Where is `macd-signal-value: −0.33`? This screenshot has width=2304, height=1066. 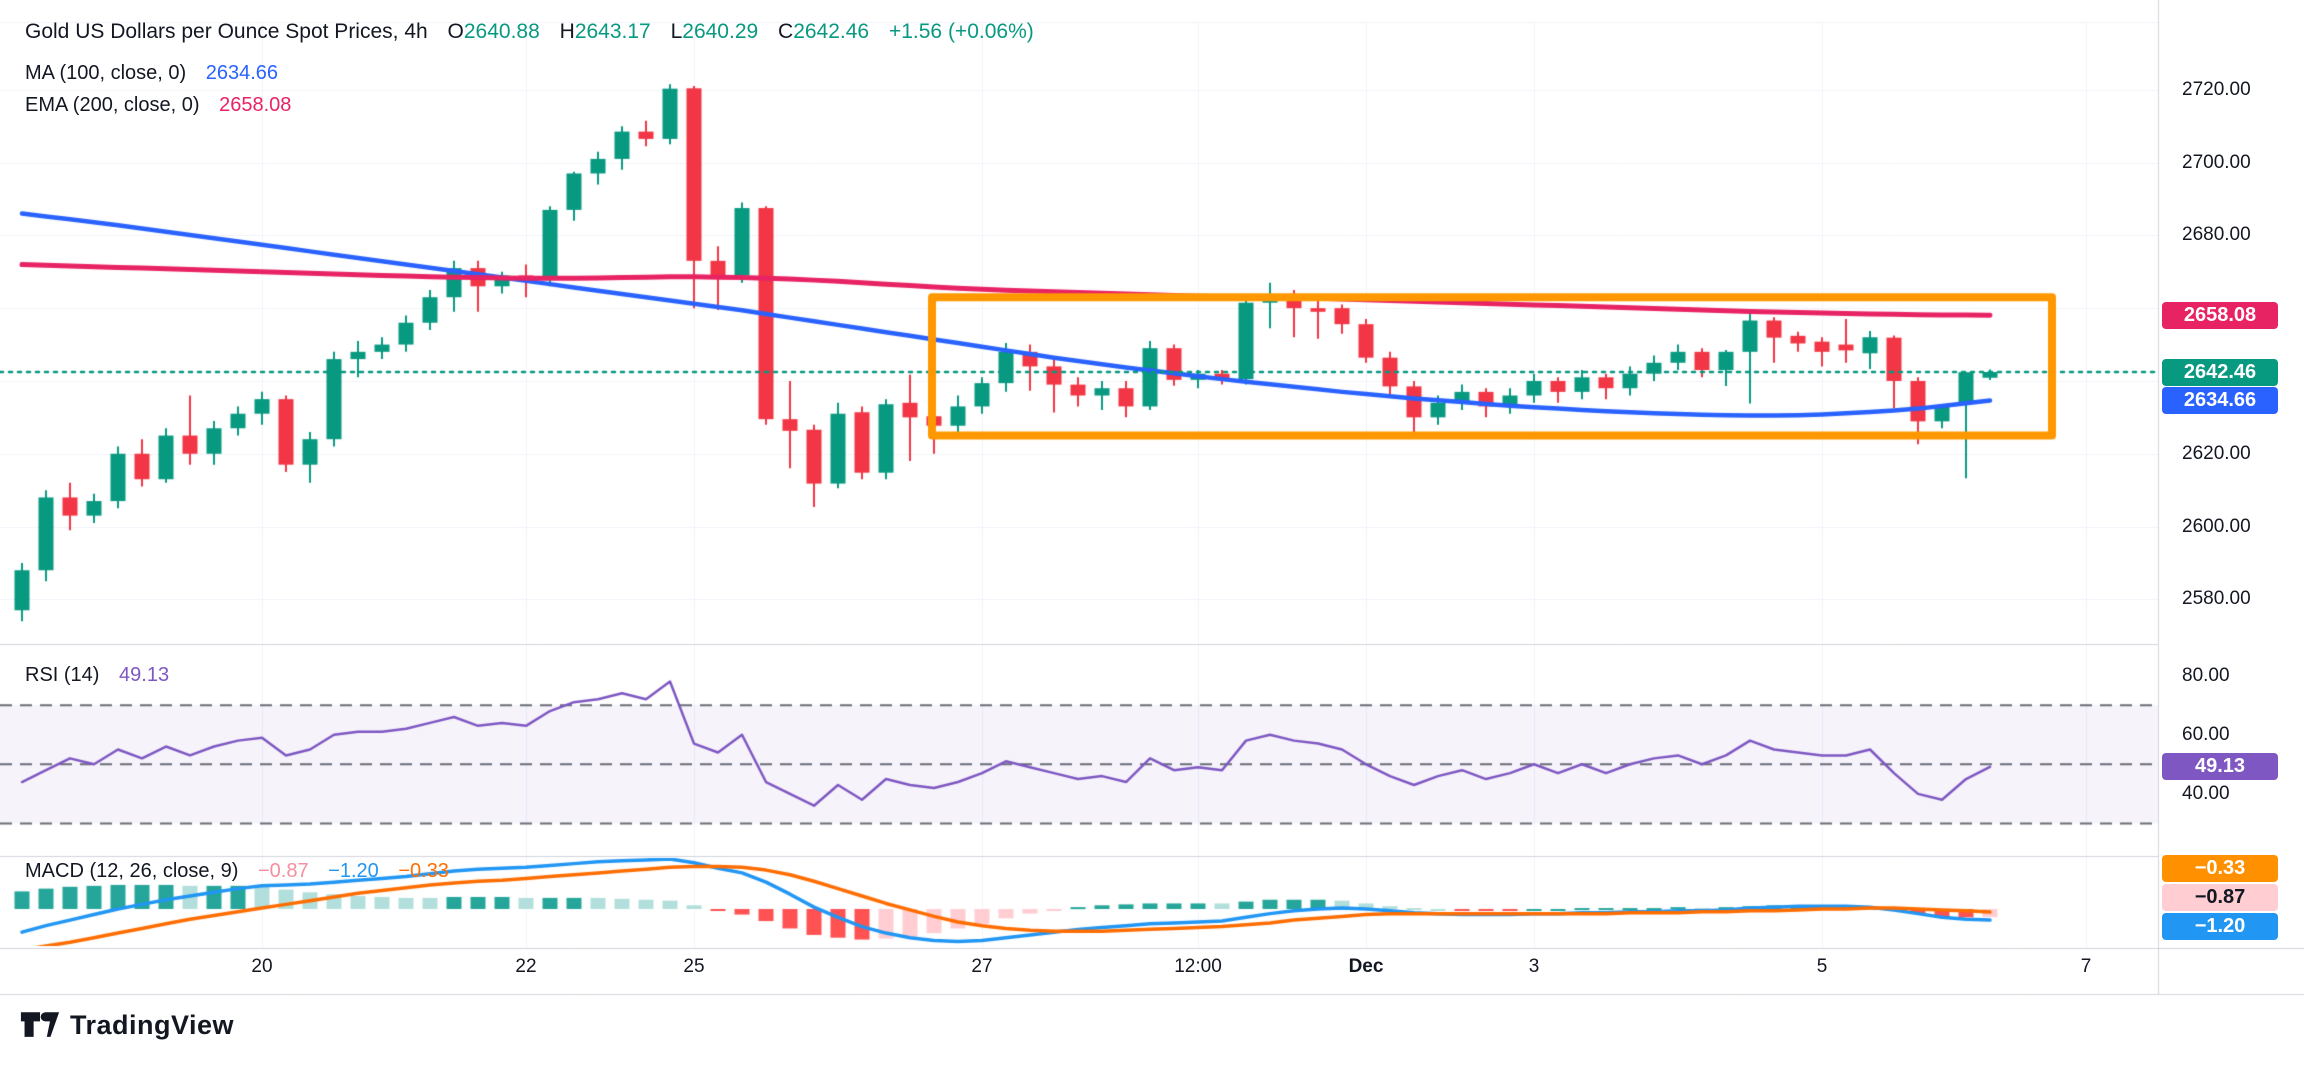 macd-signal-value: −0.33 is located at coordinates (423, 871).